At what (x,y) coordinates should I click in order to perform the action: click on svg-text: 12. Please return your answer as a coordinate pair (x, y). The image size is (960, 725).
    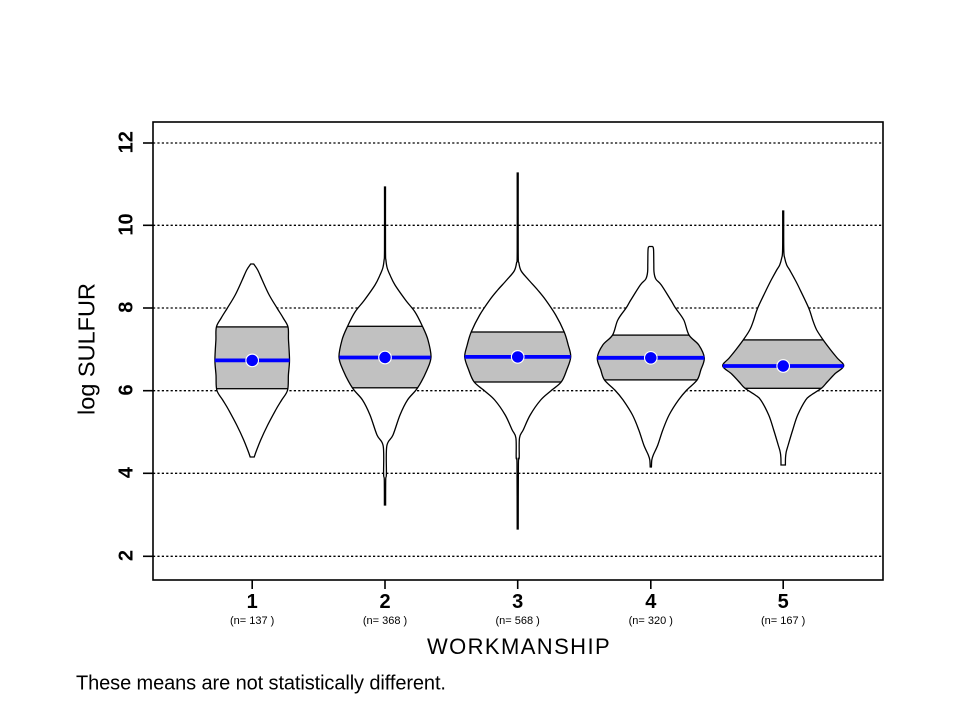
    Looking at the image, I should click on (127, 142).